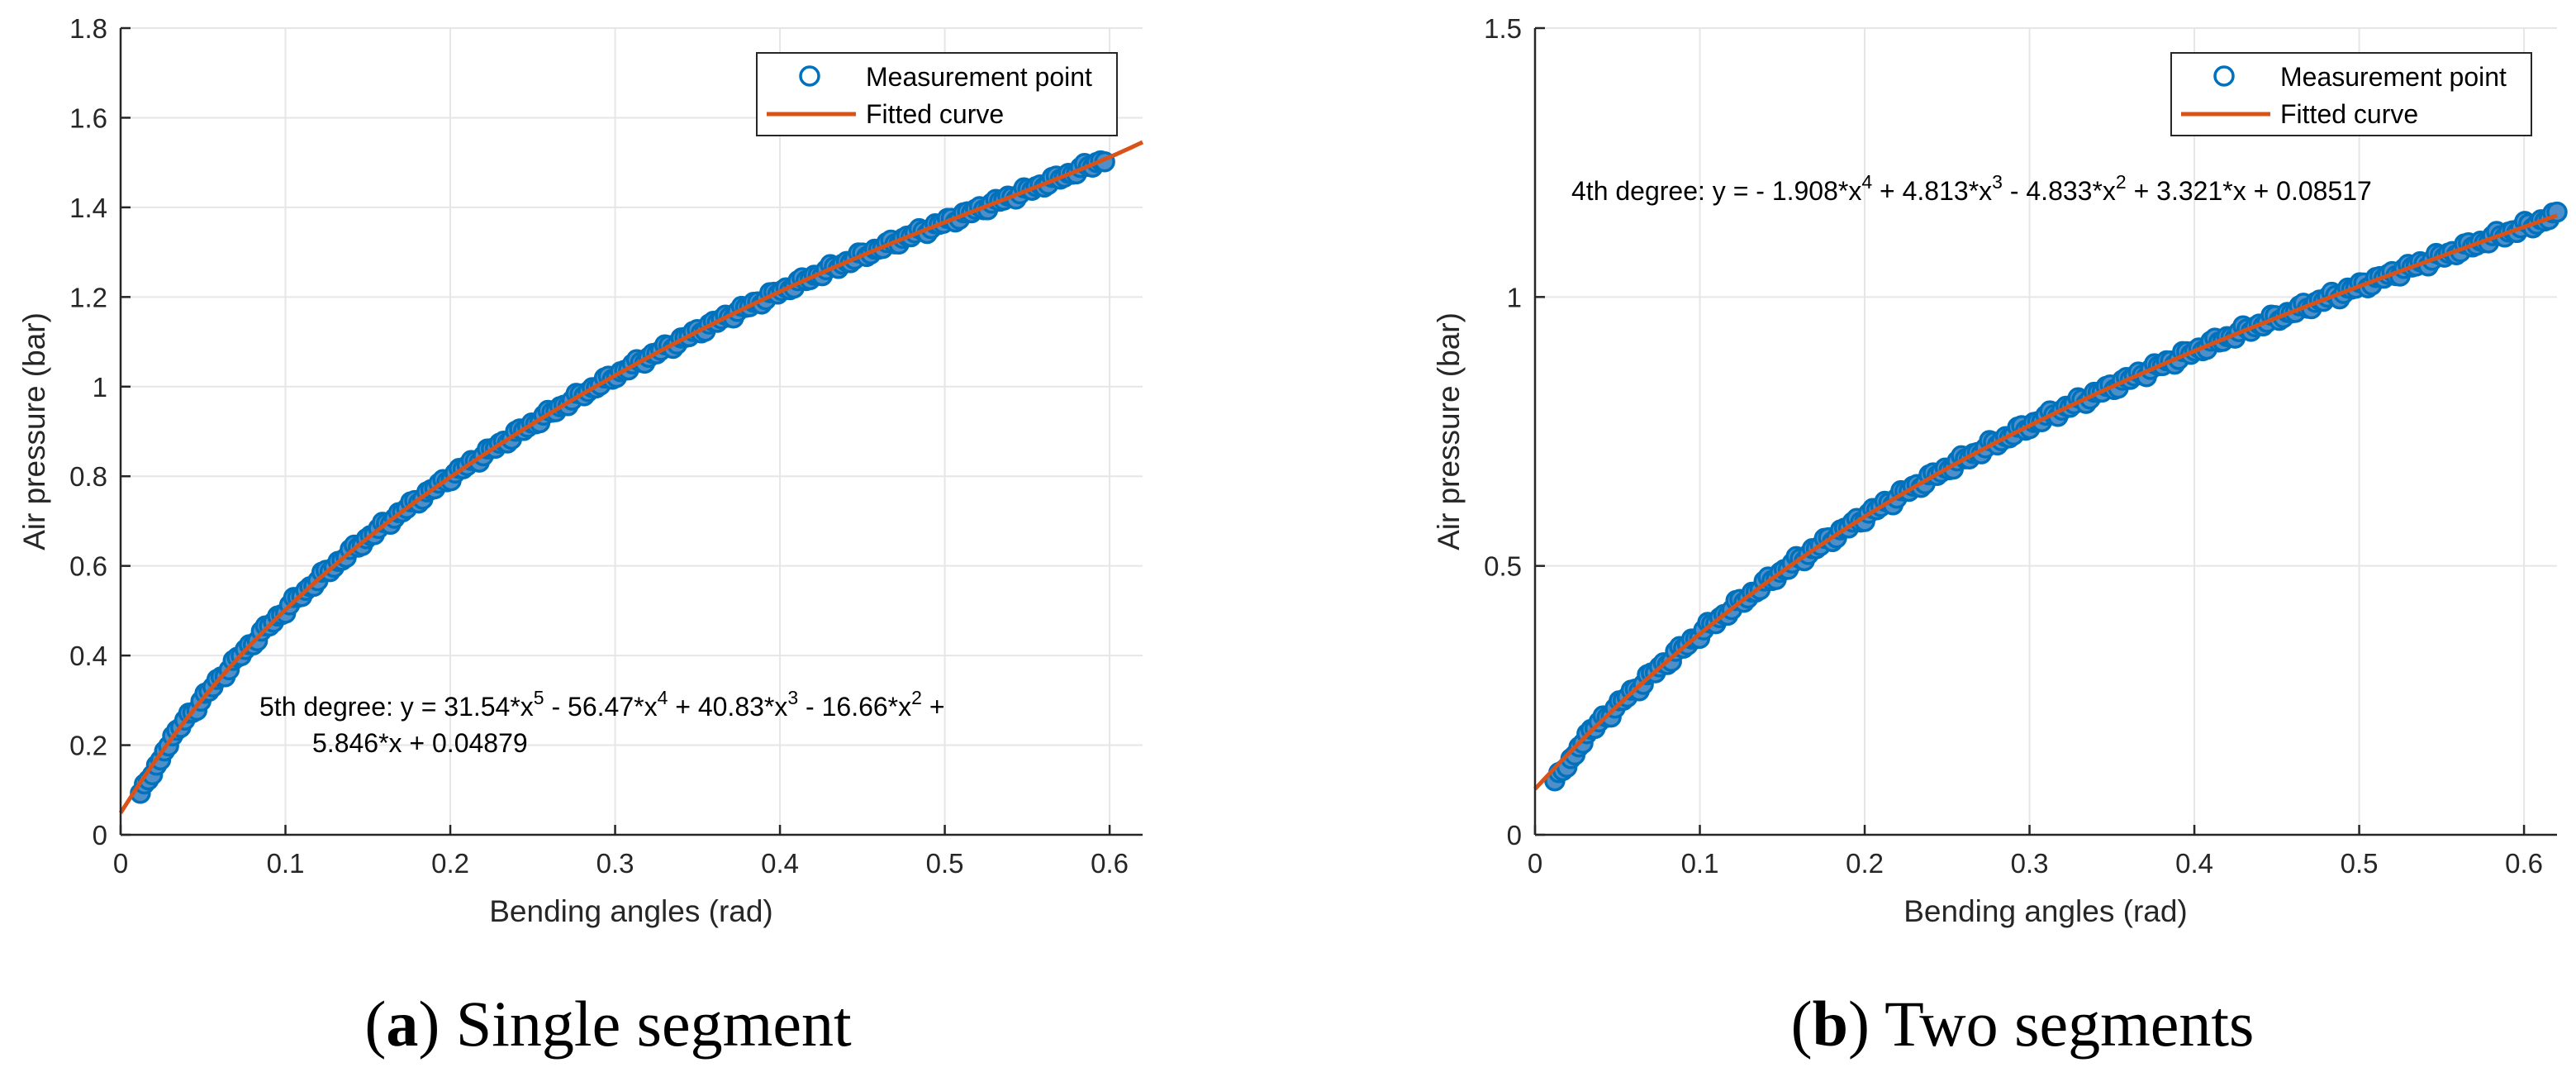 This screenshot has width=2576, height=1072. What do you see at coordinates (2023, 1024) in the screenshot?
I see `panel-b-caption: (b) Two segments` at bounding box center [2023, 1024].